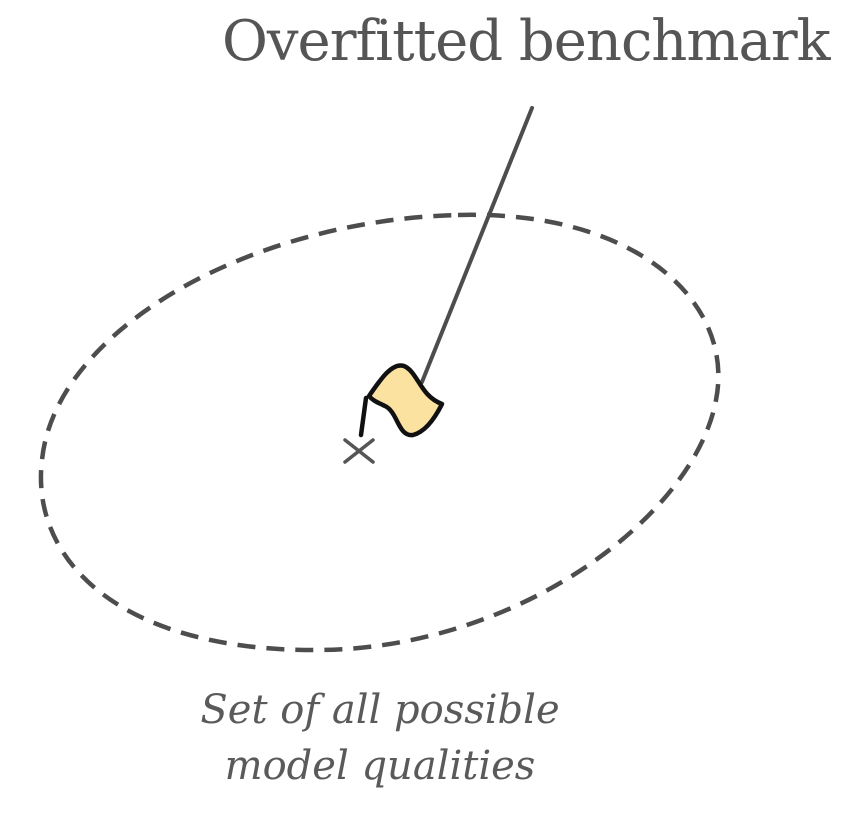 This screenshot has width=864, height=814. What do you see at coordinates (477, 245) in the screenshot?
I see `callout-line` at bounding box center [477, 245].